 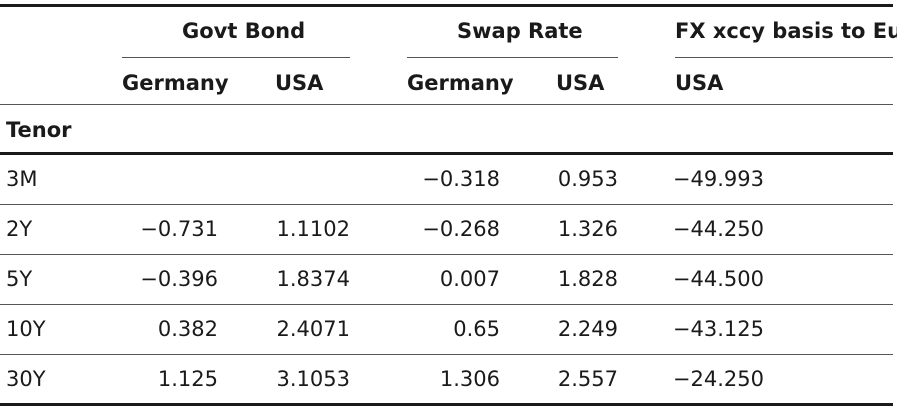 What do you see at coordinates (446, 104) in the screenshot?
I see `header-rule` at bounding box center [446, 104].